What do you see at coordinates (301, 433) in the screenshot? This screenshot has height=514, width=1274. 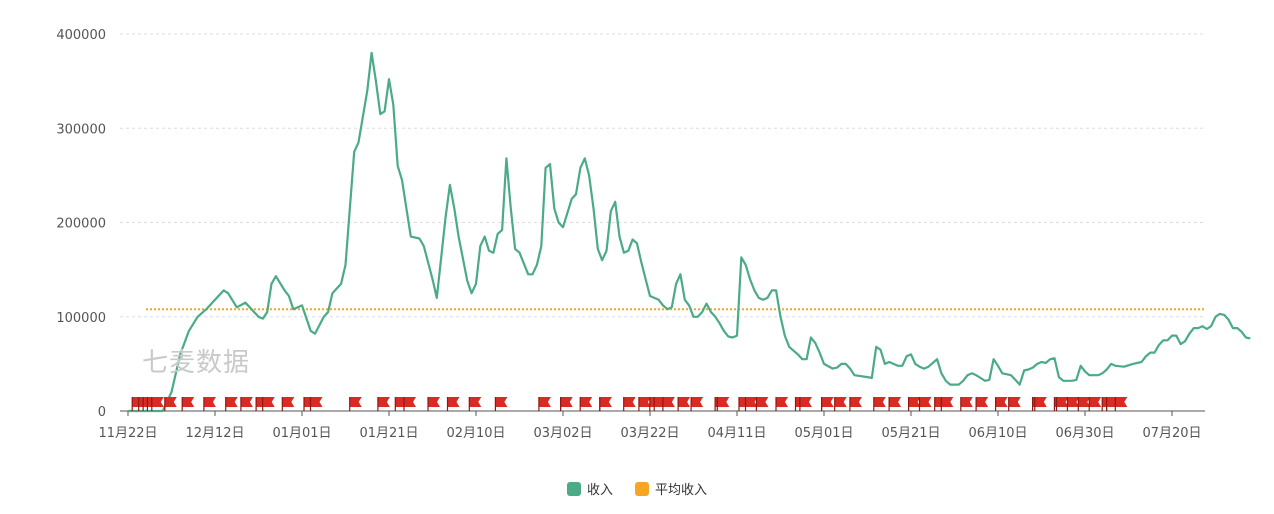 I see `x-tick-label: 01月01日` at bounding box center [301, 433].